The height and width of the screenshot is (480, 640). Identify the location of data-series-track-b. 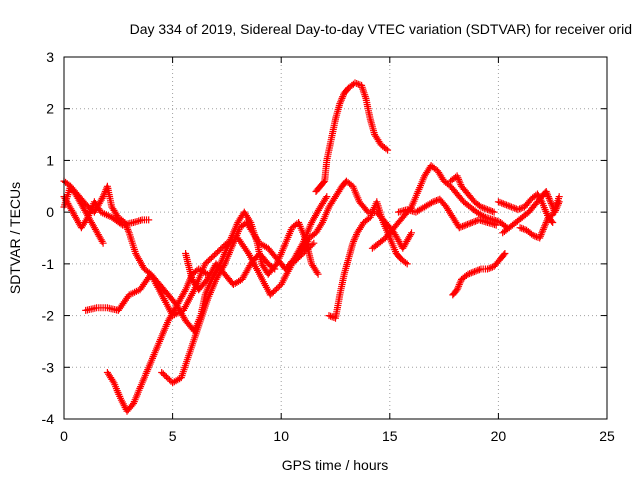
(106, 212).